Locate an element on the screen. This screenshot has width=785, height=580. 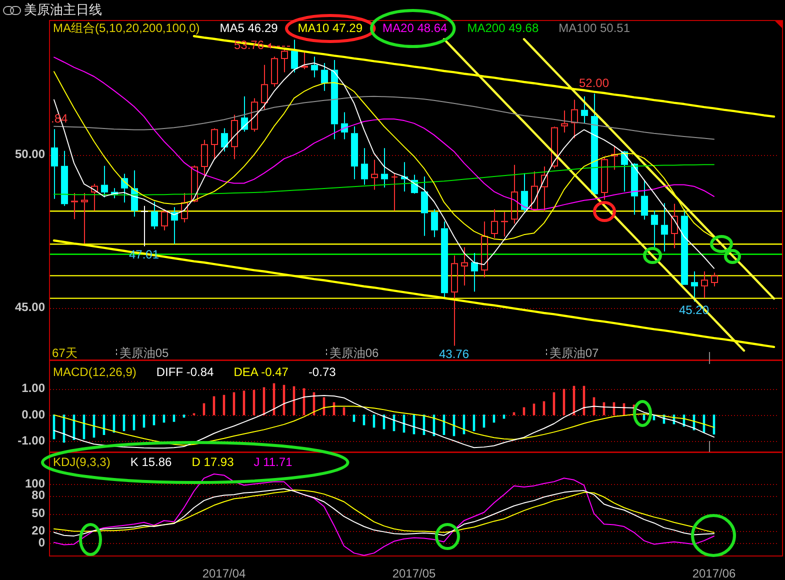
annotation: 67天 is located at coordinates (65, 353).